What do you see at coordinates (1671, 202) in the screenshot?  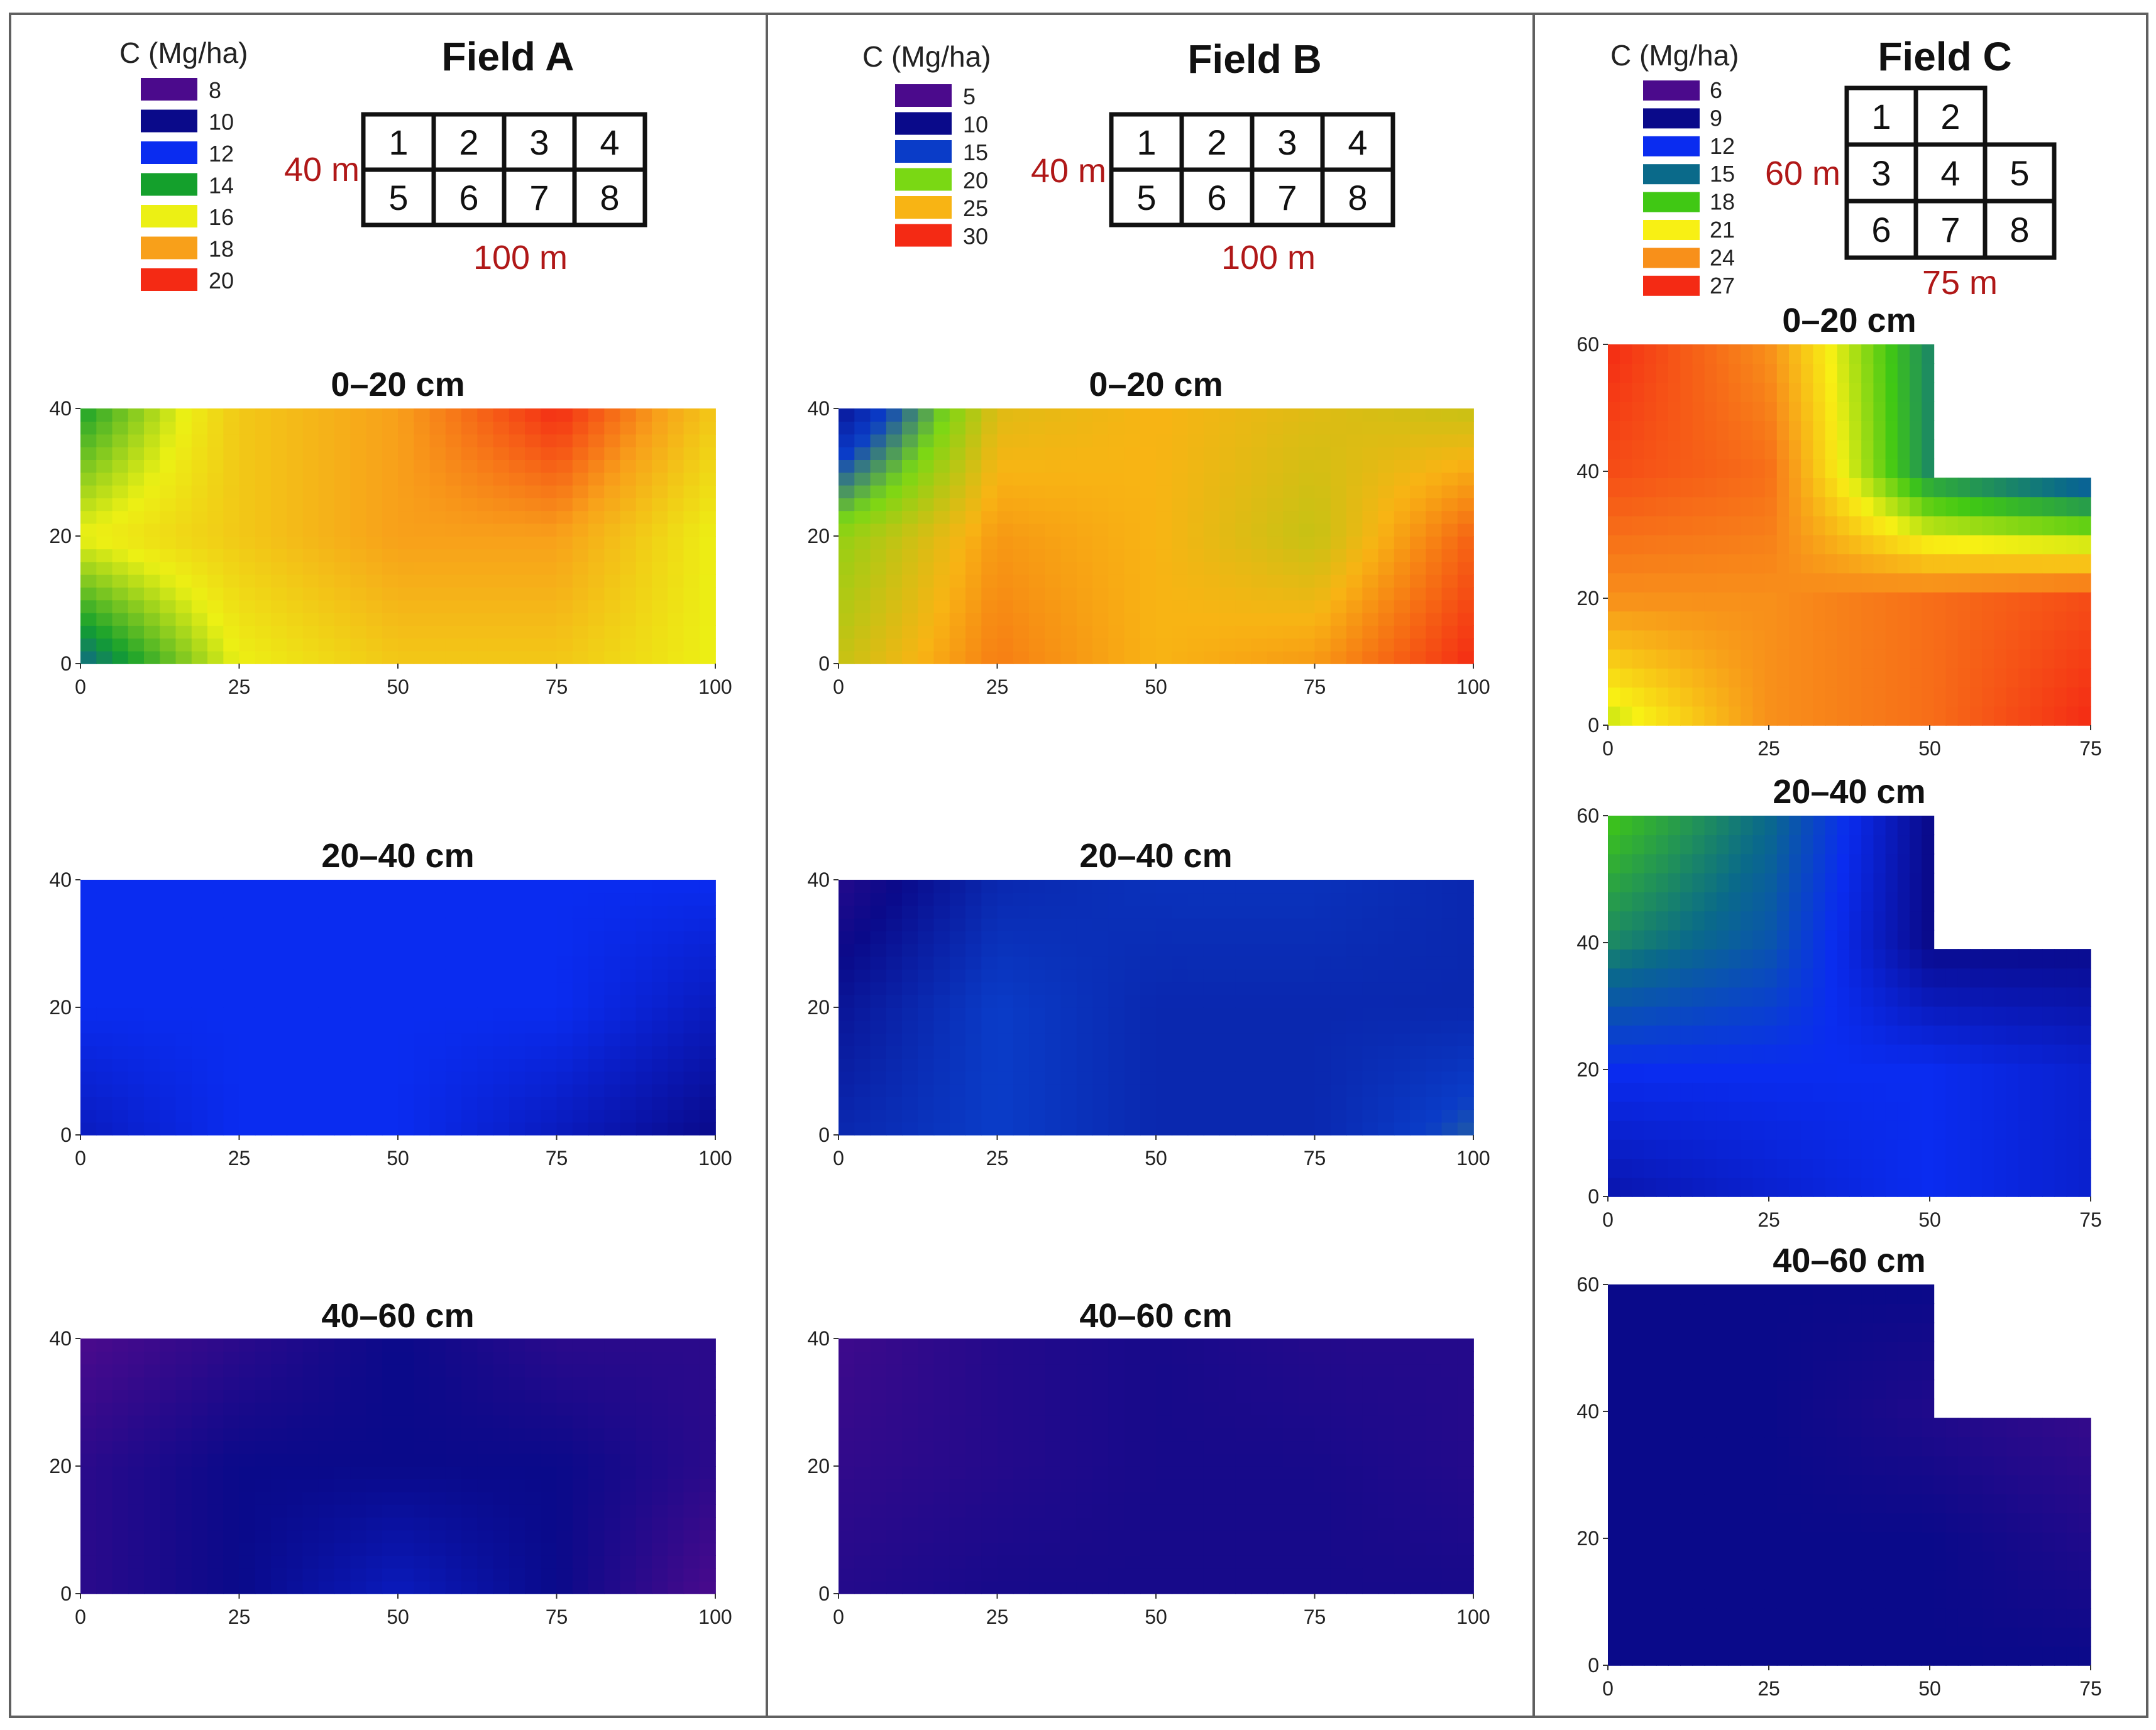 I see `legend-swatch` at bounding box center [1671, 202].